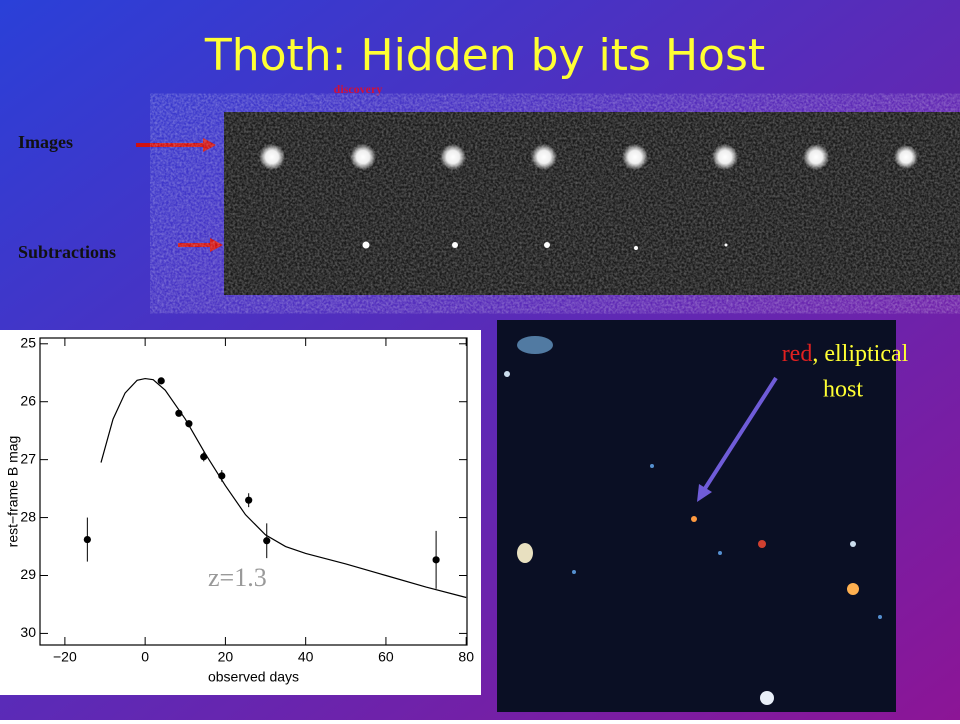 The width and height of the screenshot is (960, 724). Describe the element at coordinates (145, 657) in the screenshot. I see `x-tick-label: 0` at that location.